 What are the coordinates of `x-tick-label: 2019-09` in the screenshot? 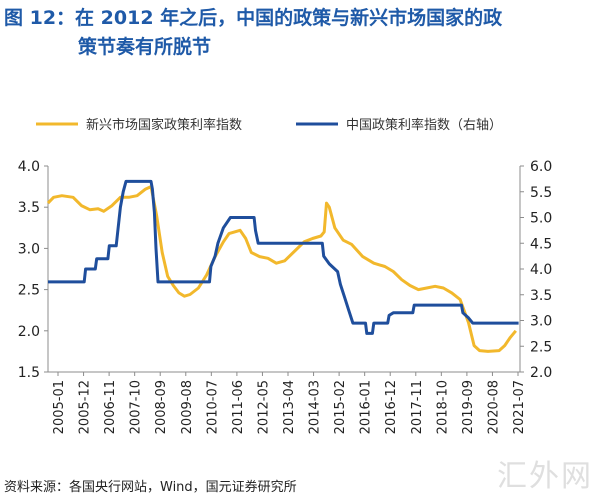 It's located at (468, 407).